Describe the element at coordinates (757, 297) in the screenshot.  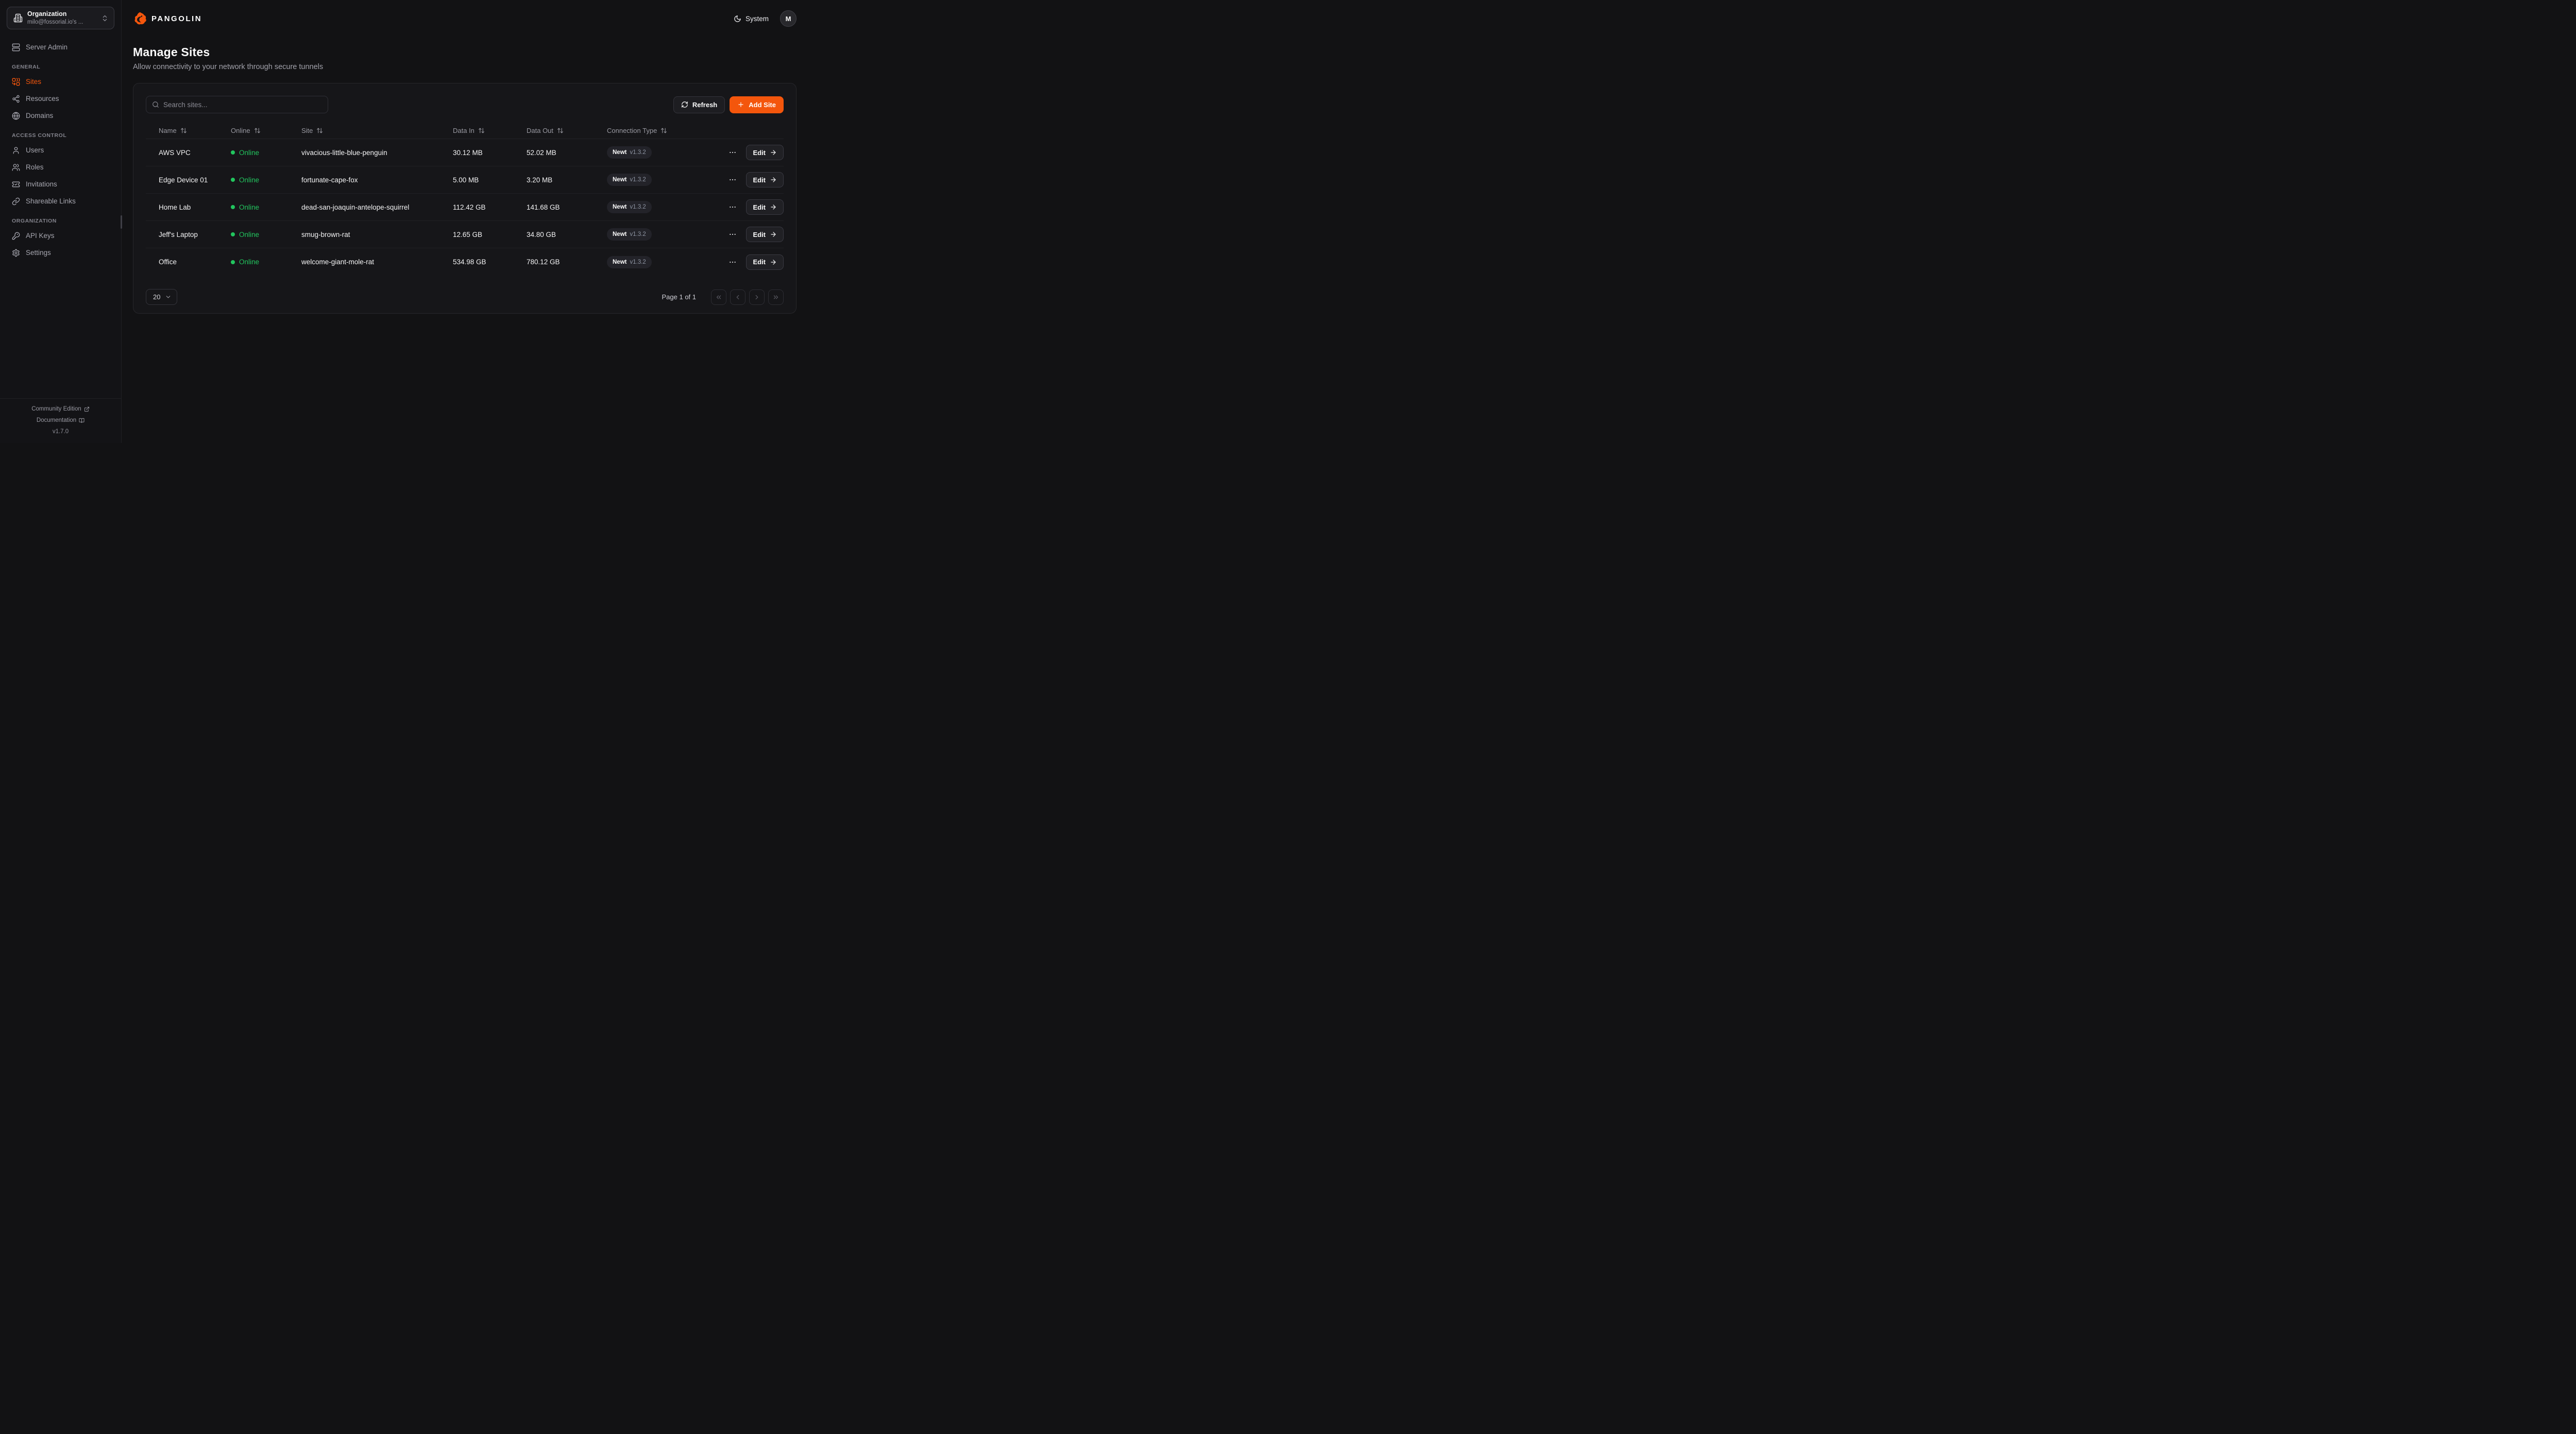
I see `next-page-button` at that location.